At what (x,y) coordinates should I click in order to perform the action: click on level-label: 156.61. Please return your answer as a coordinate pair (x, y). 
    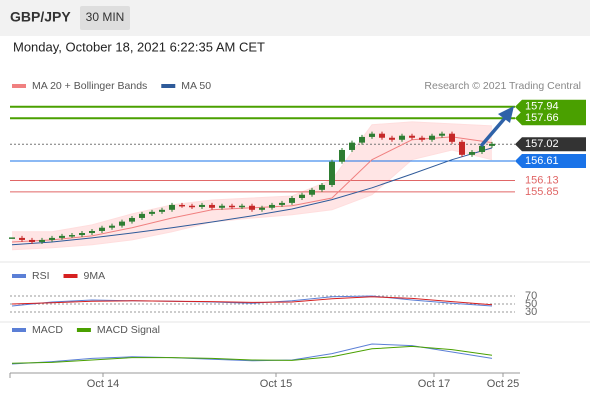
    Looking at the image, I should click on (542, 161).